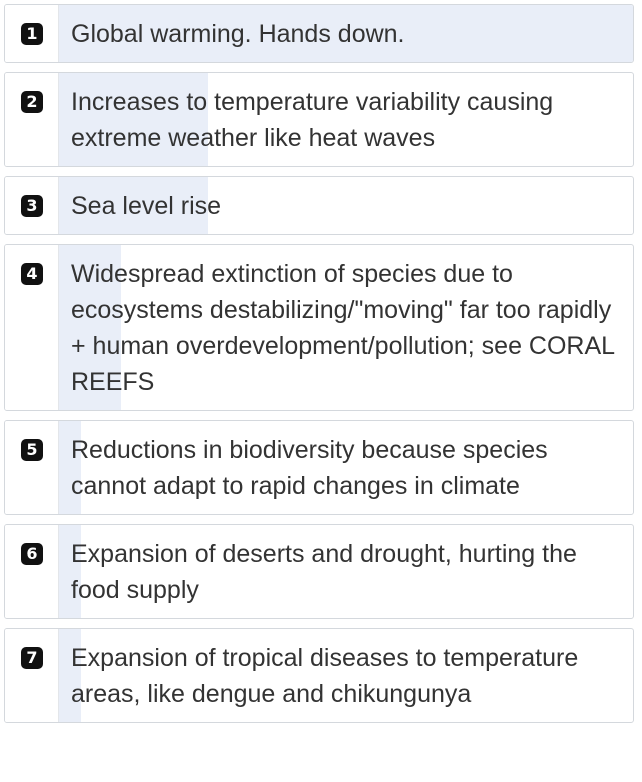 The image size is (642, 782). I want to click on rank-badge: 4, so click(32, 274).